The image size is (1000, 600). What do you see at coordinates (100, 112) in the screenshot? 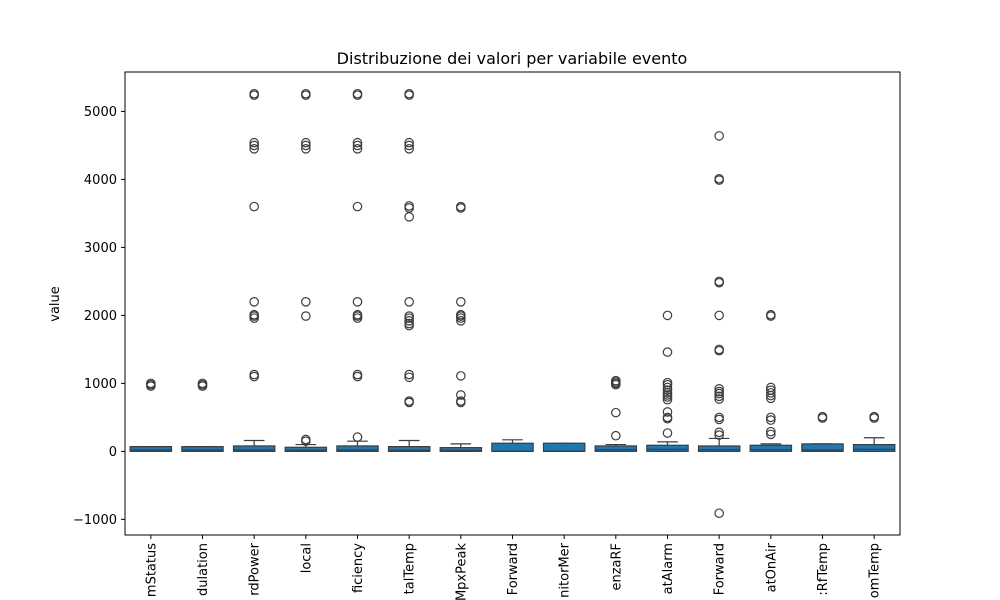
I see `y-tick-label: 5000` at bounding box center [100, 112].